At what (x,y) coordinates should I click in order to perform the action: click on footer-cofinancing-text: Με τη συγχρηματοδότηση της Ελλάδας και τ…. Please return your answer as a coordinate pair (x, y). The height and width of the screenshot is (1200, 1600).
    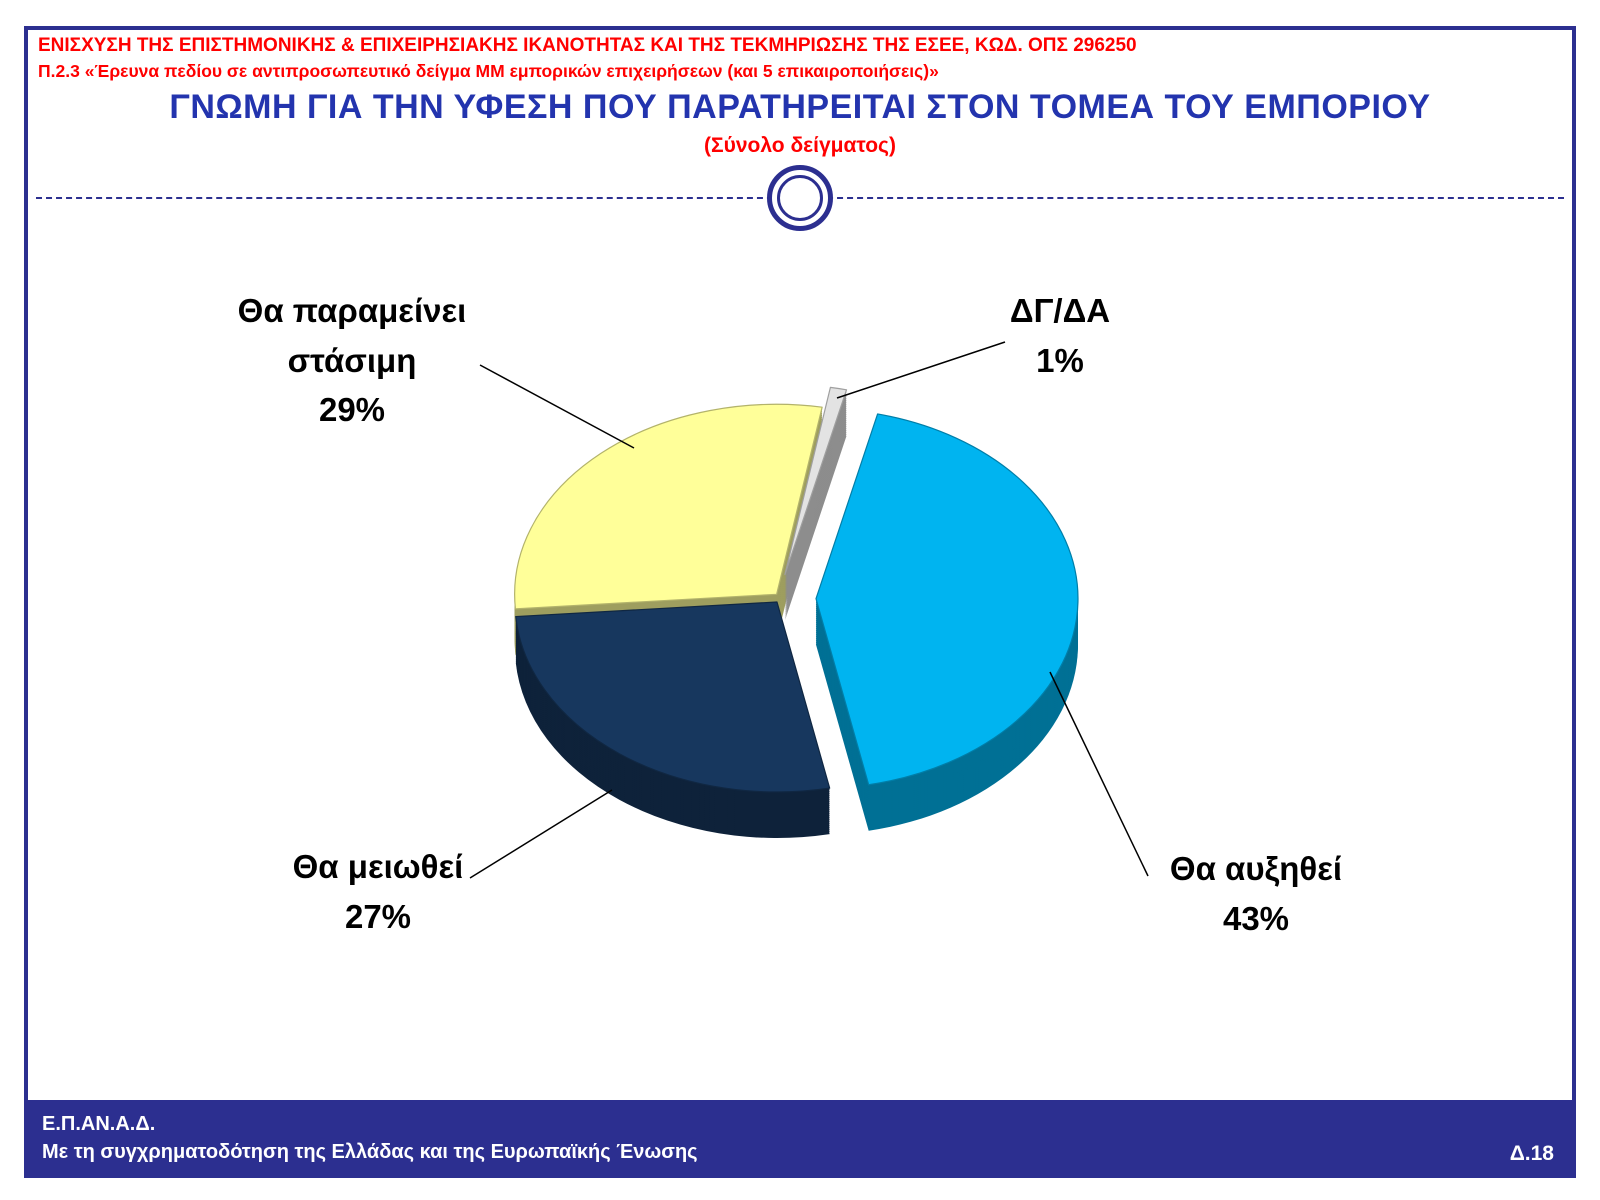
    Looking at the image, I should click on (370, 1152).